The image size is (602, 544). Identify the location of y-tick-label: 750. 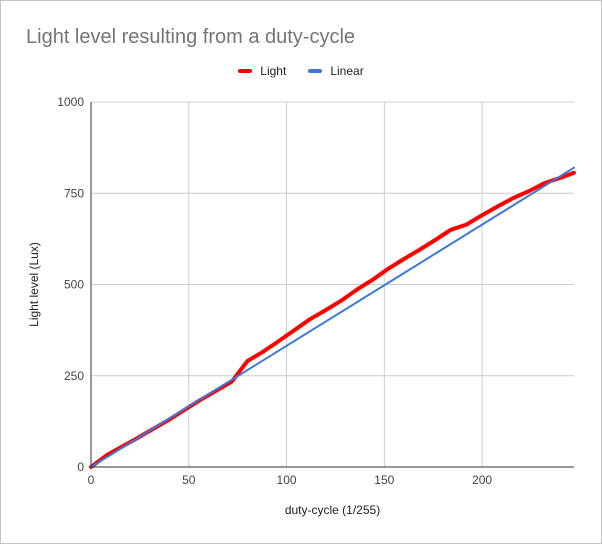
(74, 193).